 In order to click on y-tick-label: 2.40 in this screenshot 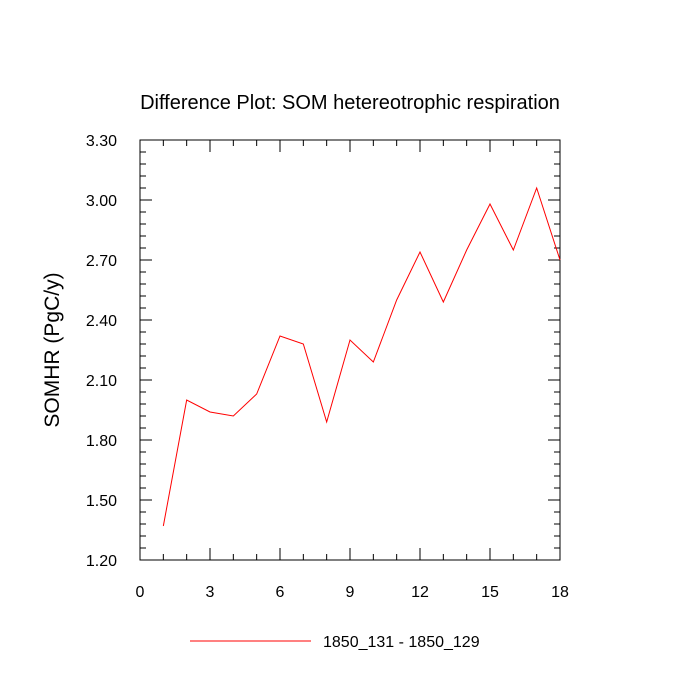, I will do `click(101, 321)`.